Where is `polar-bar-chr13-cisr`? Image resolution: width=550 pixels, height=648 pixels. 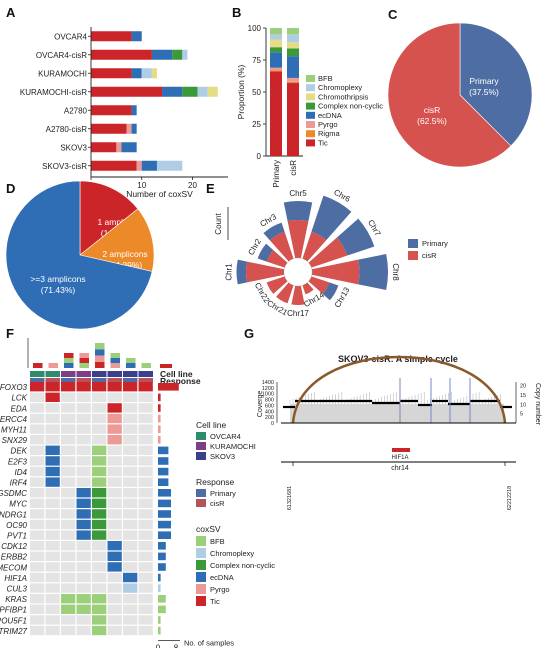 polar-bar-chr13-cisr is located at coordinates (319, 285).